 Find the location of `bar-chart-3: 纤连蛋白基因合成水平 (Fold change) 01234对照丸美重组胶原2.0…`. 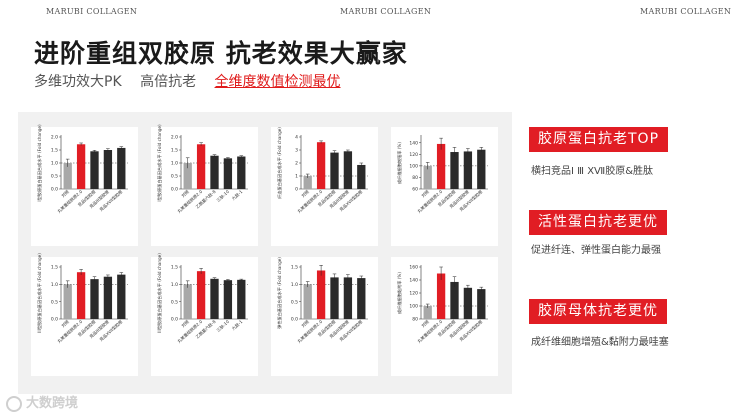

bar-chart-3: 纤连蛋白基因合成水平 (Fold change) 01234对照丸美重组胶原2.0… is located at coordinates (322, 171).